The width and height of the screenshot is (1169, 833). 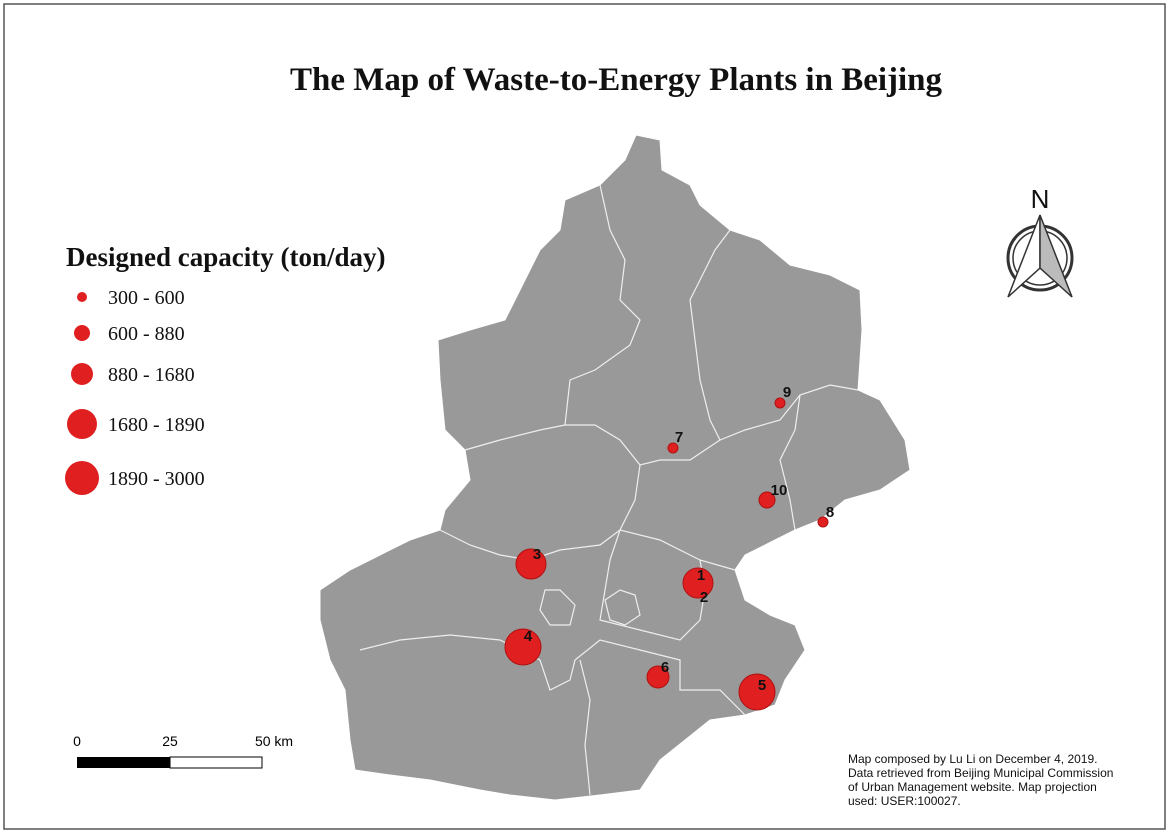 I want to click on scale-label: 25, so click(x=170, y=741).